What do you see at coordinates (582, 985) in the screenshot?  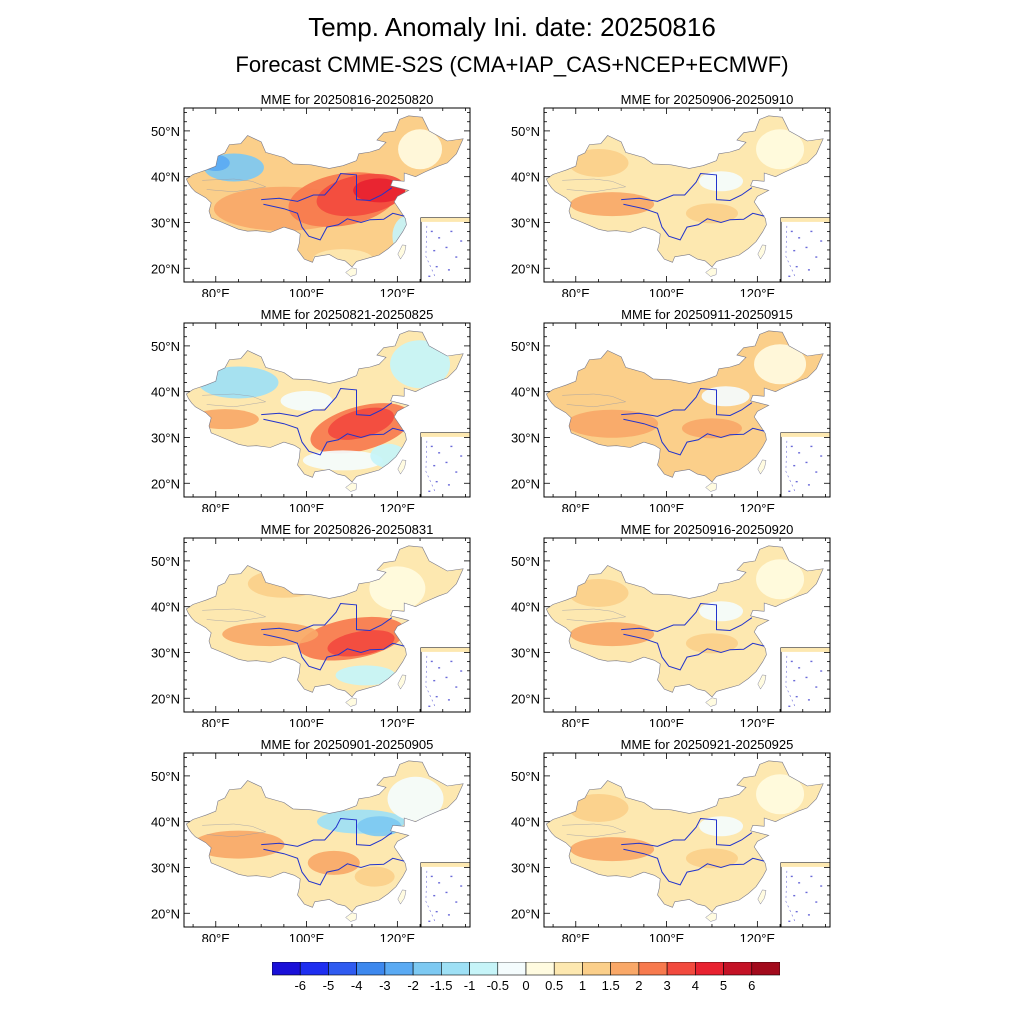 I see `colorbar-label: 1` at bounding box center [582, 985].